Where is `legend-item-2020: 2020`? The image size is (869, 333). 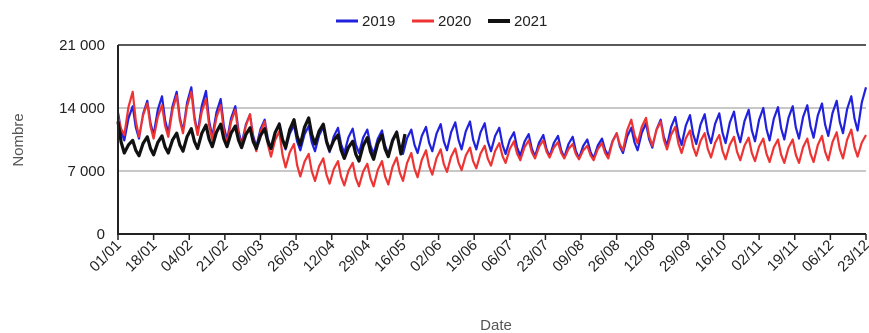
legend-item-2020: 2020 is located at coordinates (441, 21).